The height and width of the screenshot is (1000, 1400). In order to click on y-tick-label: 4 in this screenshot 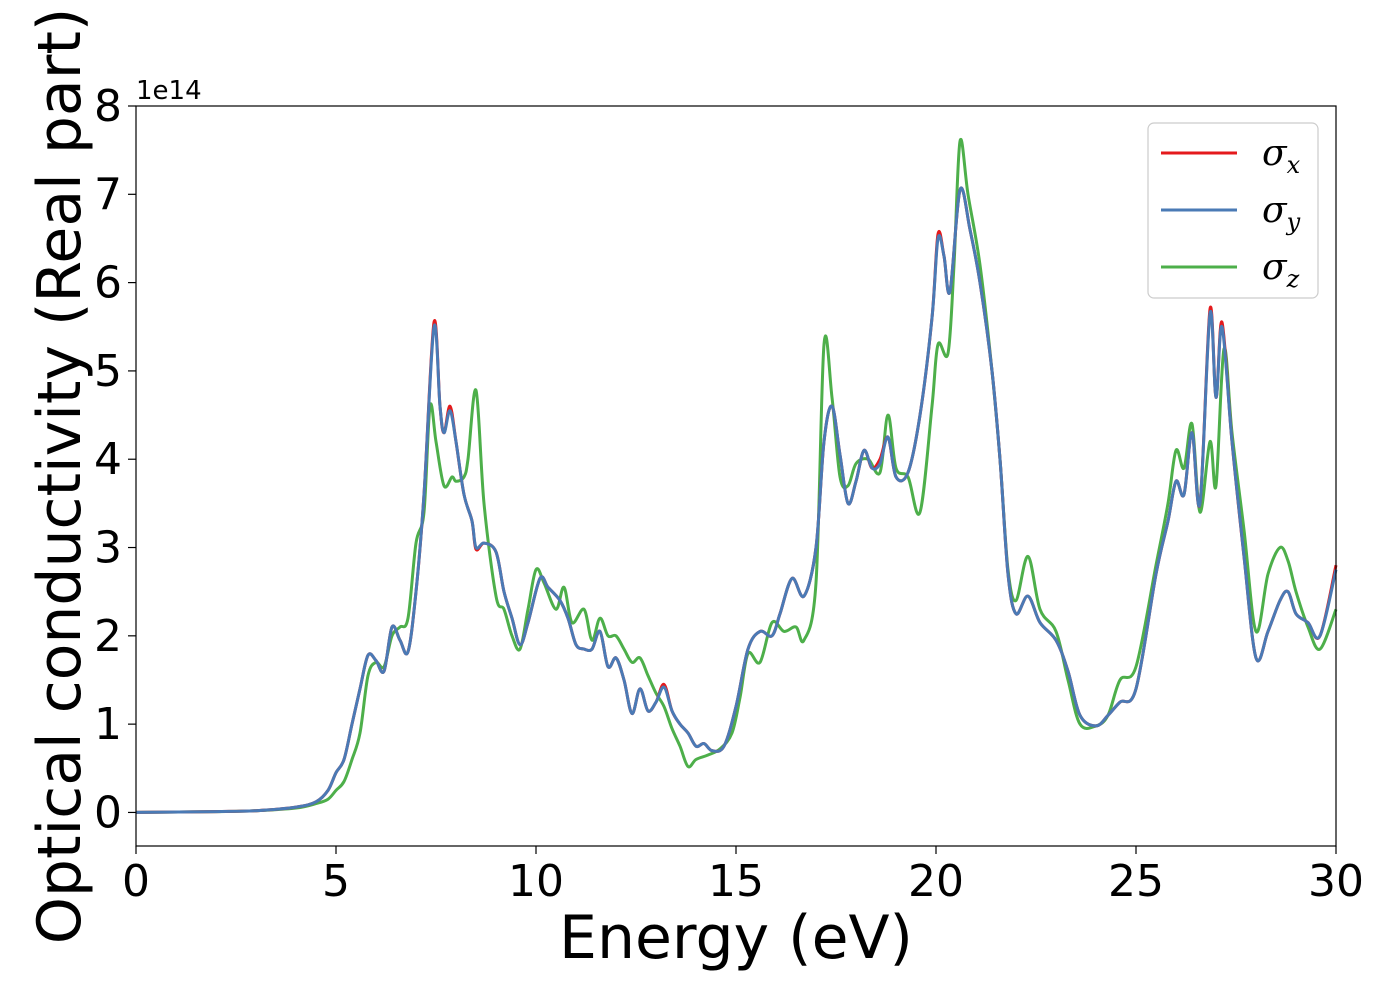, I will do `click(108, 459)`.